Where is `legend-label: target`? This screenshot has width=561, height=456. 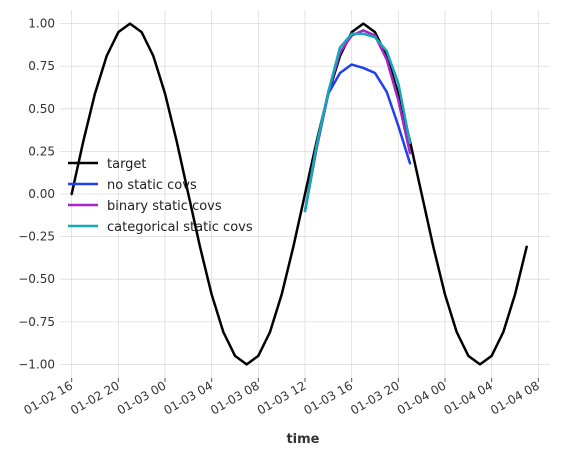 legend-label: target is located at coordinates (127, 164).